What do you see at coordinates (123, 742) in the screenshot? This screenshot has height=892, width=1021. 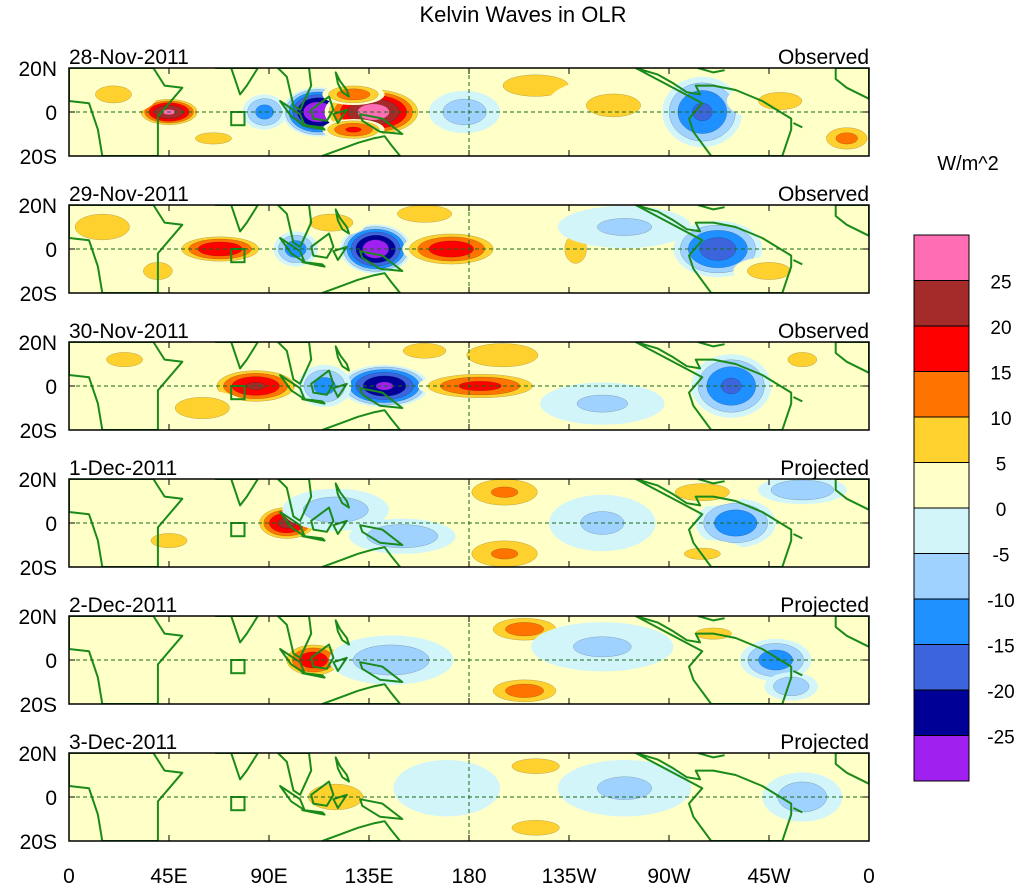 I see `panel-date-label: 3-Dec-2011` at bounding box center [123, 742].